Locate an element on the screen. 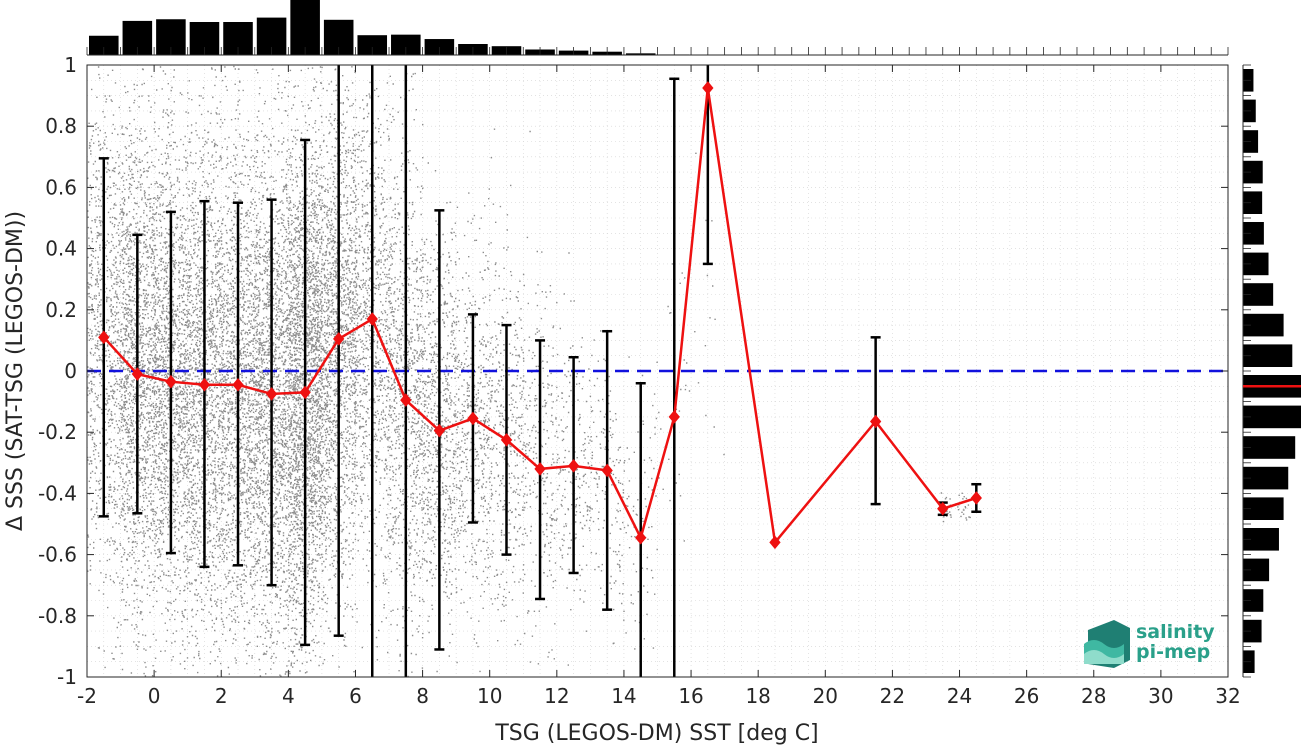 The height and width of the screenshot is (747, 1302). x-tick-label: 32 is located at coordinates (1227, 696).